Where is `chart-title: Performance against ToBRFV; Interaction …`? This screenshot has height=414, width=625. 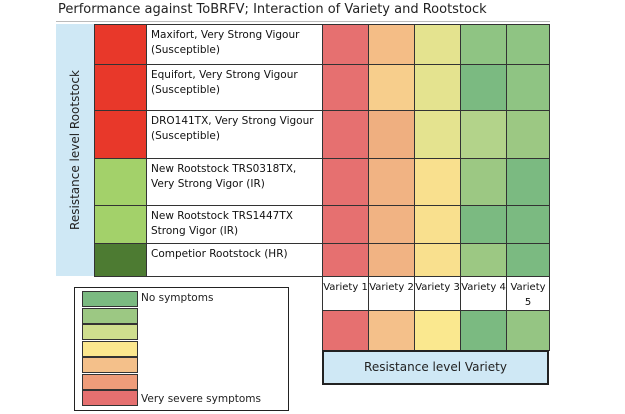
chart-title: Performance against ToBRFV; Interaction … is located at coordinates (272, 9).